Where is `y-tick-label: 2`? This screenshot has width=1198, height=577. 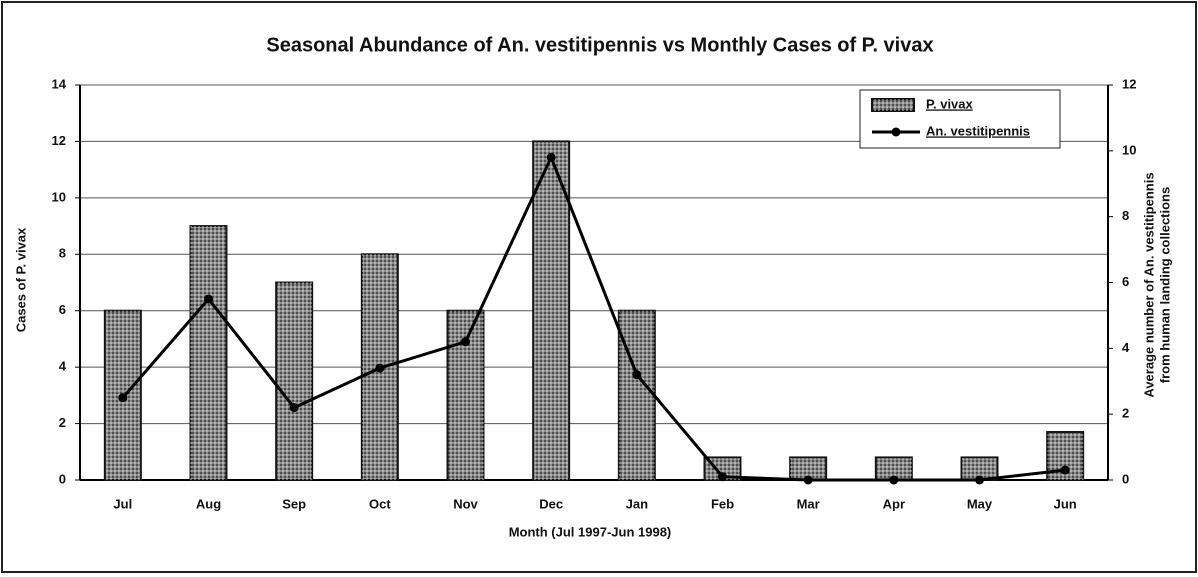 y-tick-label: 2 is located at coordinates (62, 422).